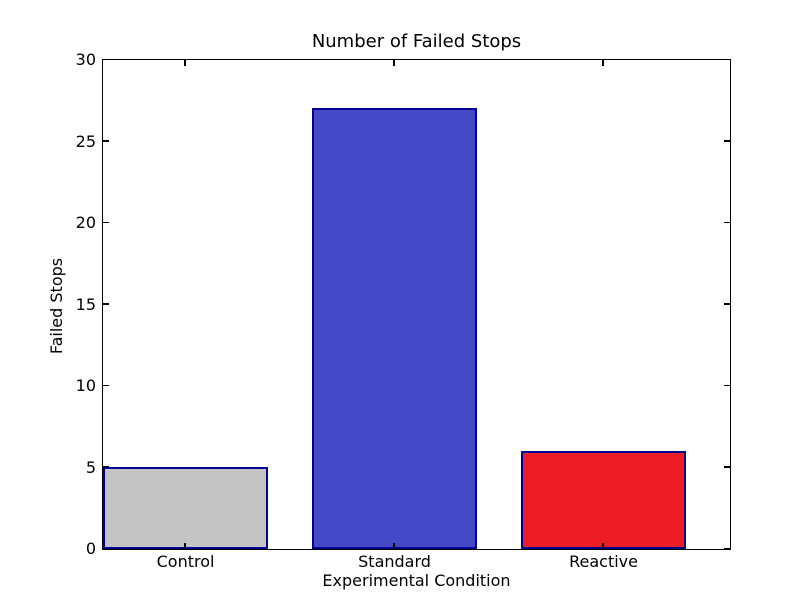  I want to click on x-tick-label: Standard, so click(394, 561).